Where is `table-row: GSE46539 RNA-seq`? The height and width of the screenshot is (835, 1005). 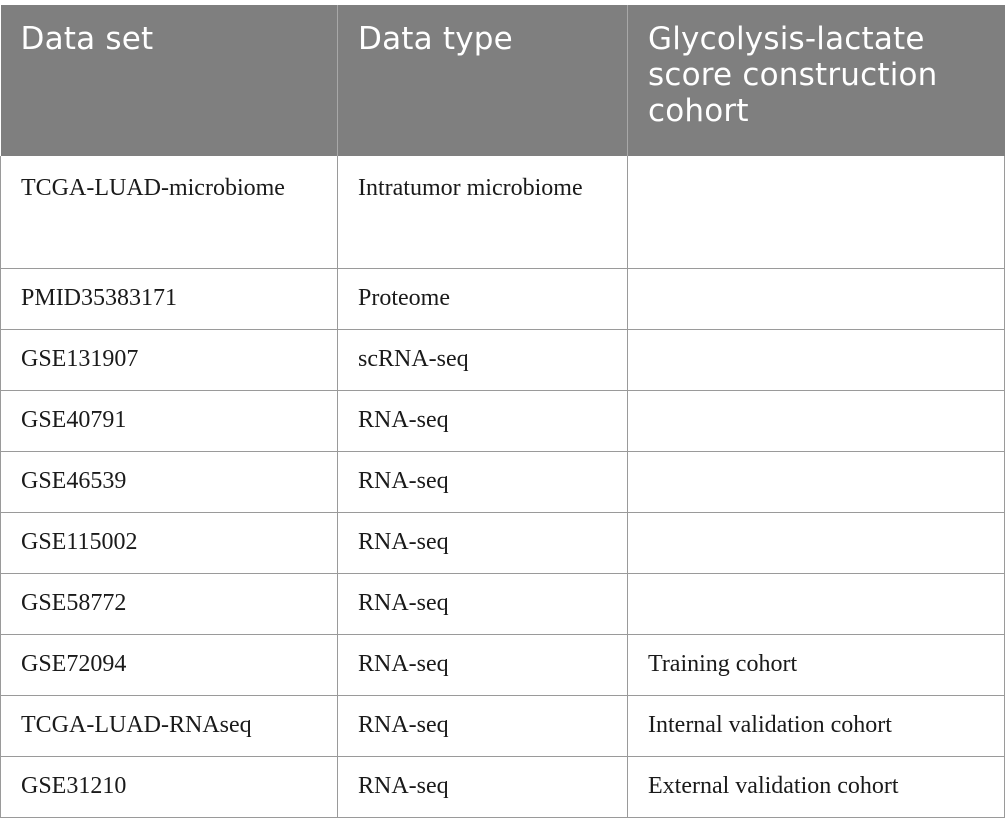 table-row: GSE46539 RNA-seq is located at coordinates (502, 482).